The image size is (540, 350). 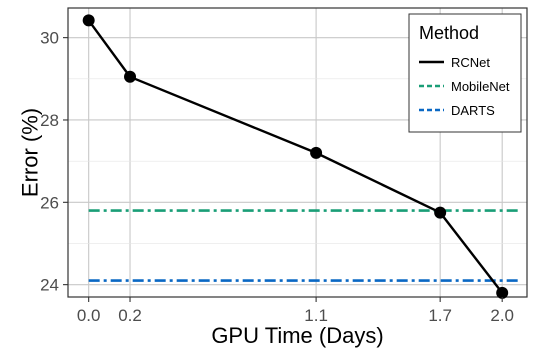 I want to click on y-tick-label: 26, so click(x=49, y=202).